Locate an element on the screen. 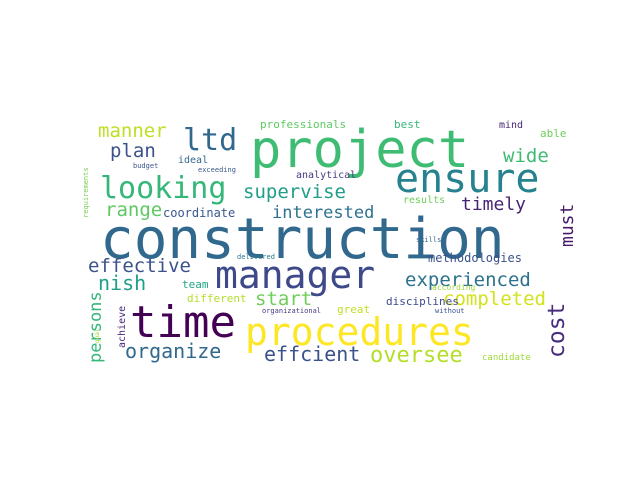  word-wide: wide is located at coordinates (526, 156).